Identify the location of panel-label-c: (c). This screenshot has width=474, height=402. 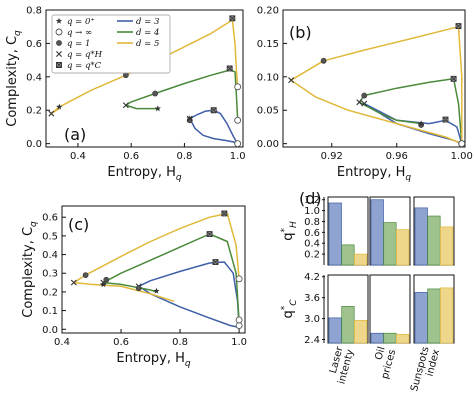
(78, 224).